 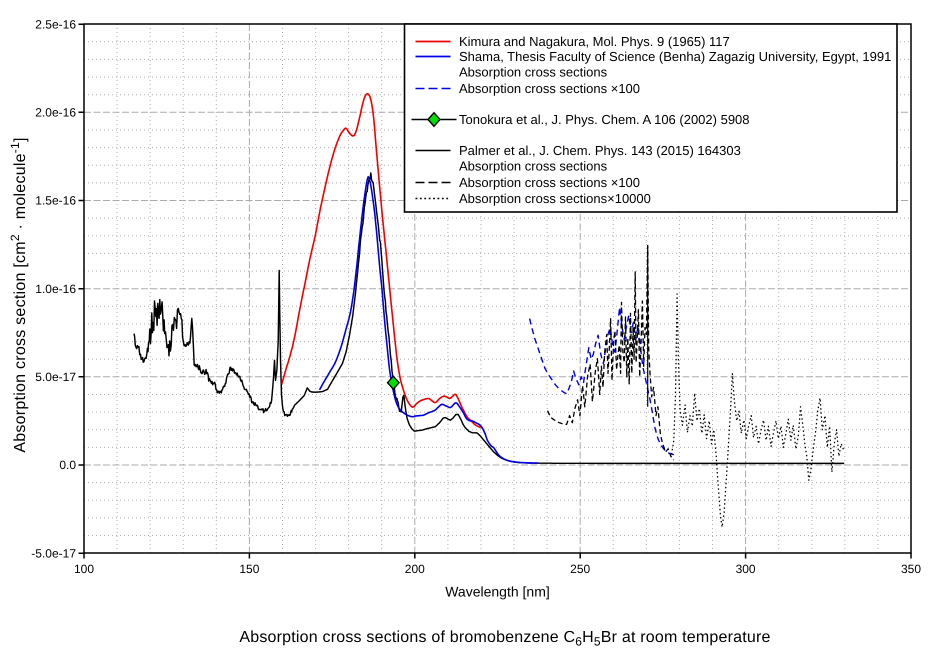 What do you see at coordinates (580, 569) in the screenshot?
I see `svg-text: 250` at bounding box center [580, 569].